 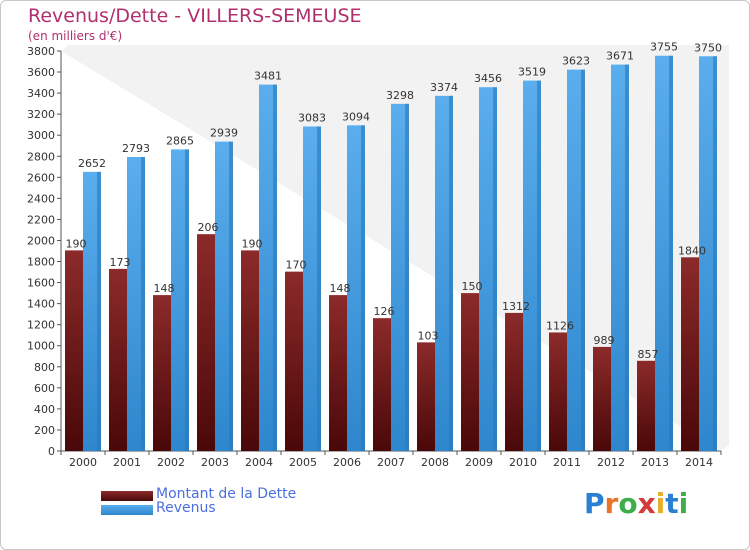 I want to click on chart-title: Revenus/Dette - VILLERS-SEMEUSE, so click(x=195, y=16).